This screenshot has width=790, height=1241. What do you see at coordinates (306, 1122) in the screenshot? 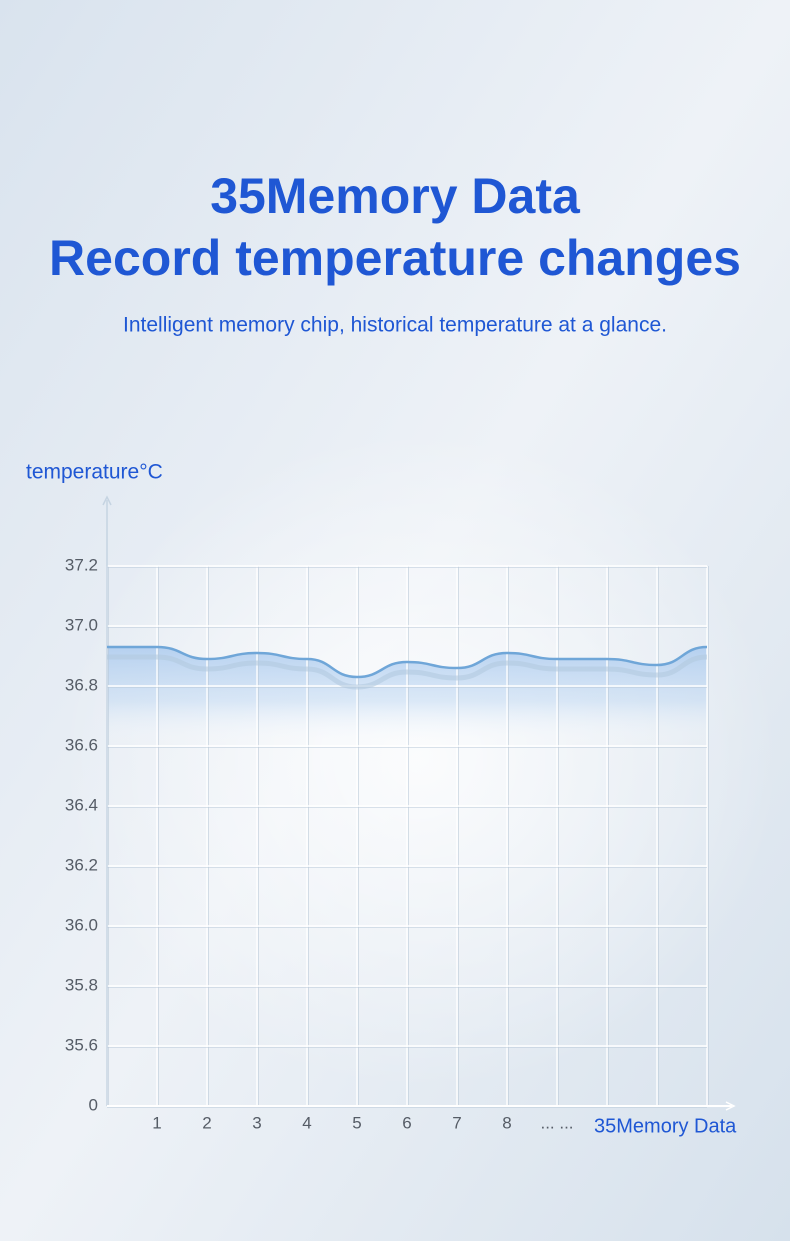
I see `x-tick-label: 4` at bounding box center [306, 1122].